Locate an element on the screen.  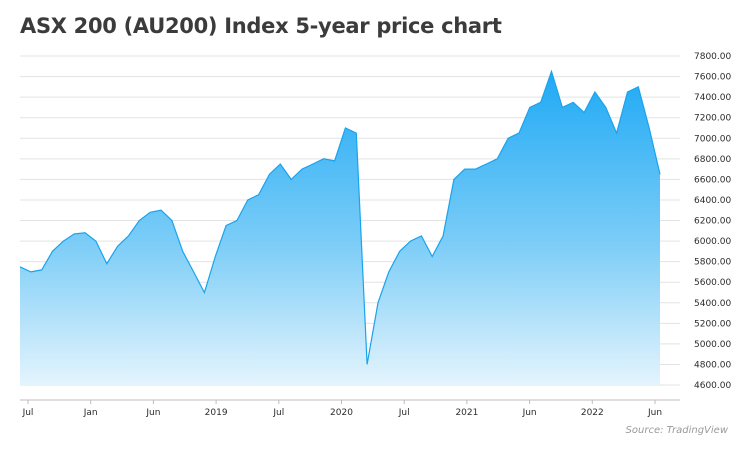
y-tick-label: 5600.00 is located at coordinates (712, 283).